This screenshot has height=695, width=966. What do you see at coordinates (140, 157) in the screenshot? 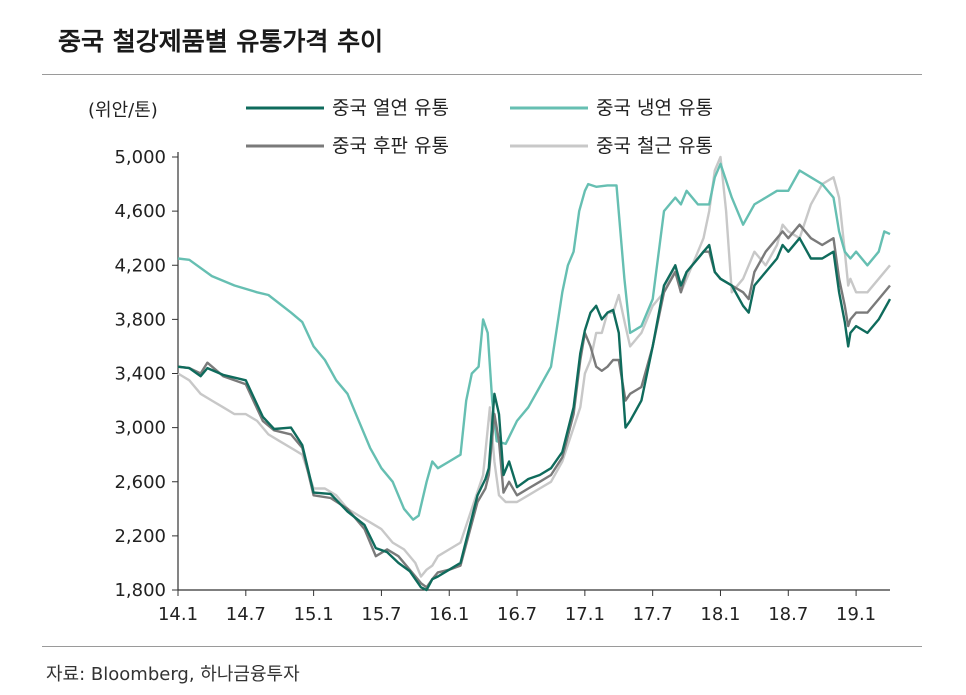
I see `y-tick-label: 5,000` at bounding box center [140, 157].